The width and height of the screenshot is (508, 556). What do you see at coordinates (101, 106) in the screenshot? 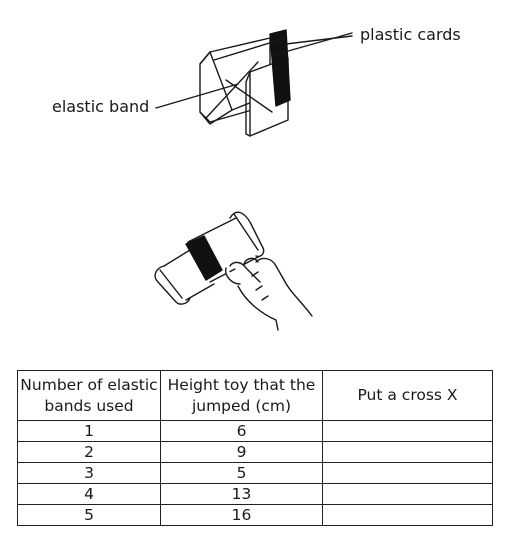
I see `elastic-band-label: elastic band` at bounding box center [101, 106].